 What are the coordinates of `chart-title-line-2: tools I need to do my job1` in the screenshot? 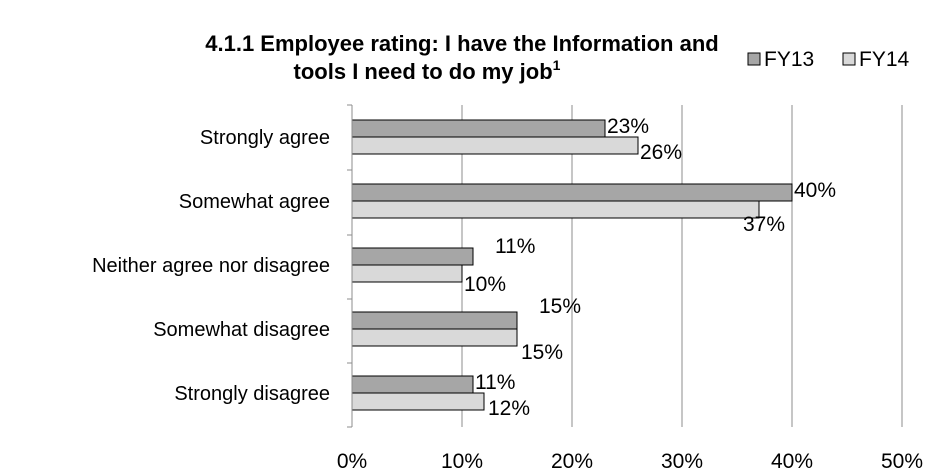 It's located at (427, 70).